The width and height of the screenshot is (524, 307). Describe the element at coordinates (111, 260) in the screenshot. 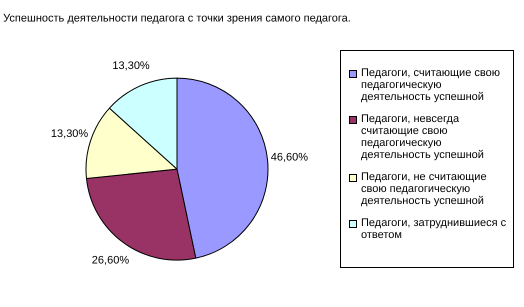

I see `data-label: 26,60%` at that location.